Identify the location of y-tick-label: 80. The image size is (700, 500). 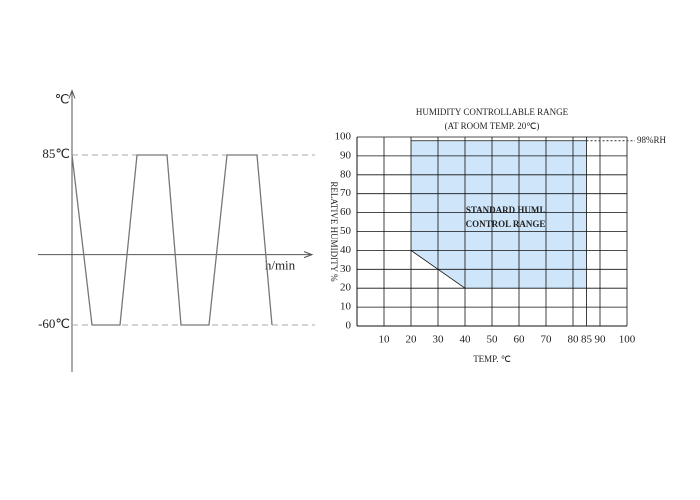
(346, 174).